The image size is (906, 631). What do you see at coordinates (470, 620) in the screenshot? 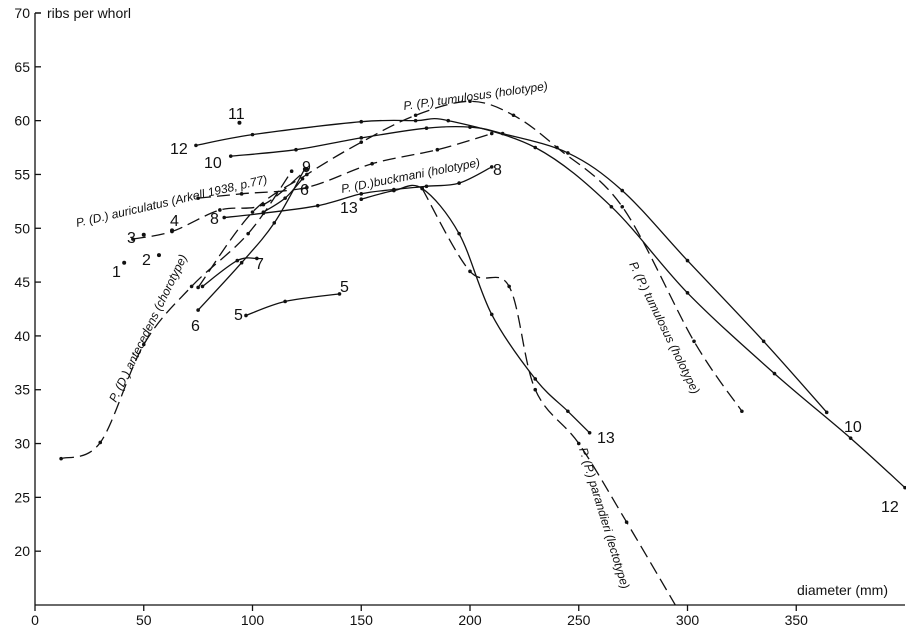
I see `x-tick-label: 200` at bounding box center [470, 620].